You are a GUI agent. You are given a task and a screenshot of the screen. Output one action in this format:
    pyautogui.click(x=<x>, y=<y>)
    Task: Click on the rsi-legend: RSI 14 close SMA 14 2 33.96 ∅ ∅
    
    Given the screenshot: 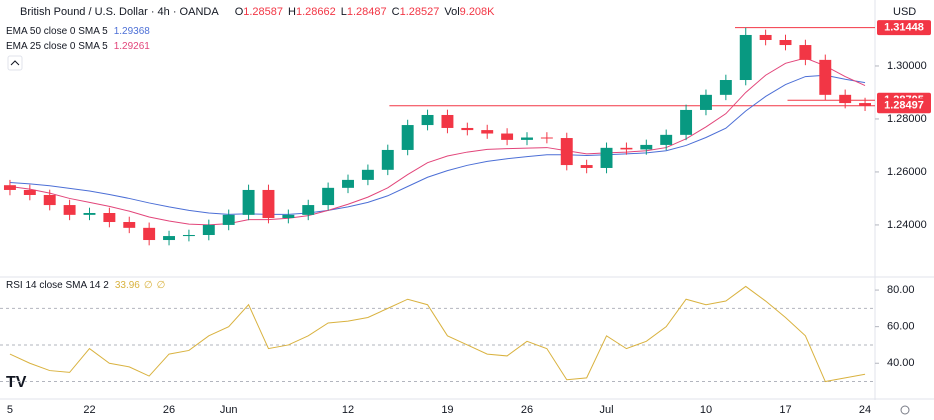 What is the action you would take?
    pyautogui.click(x=85, y=285)
    